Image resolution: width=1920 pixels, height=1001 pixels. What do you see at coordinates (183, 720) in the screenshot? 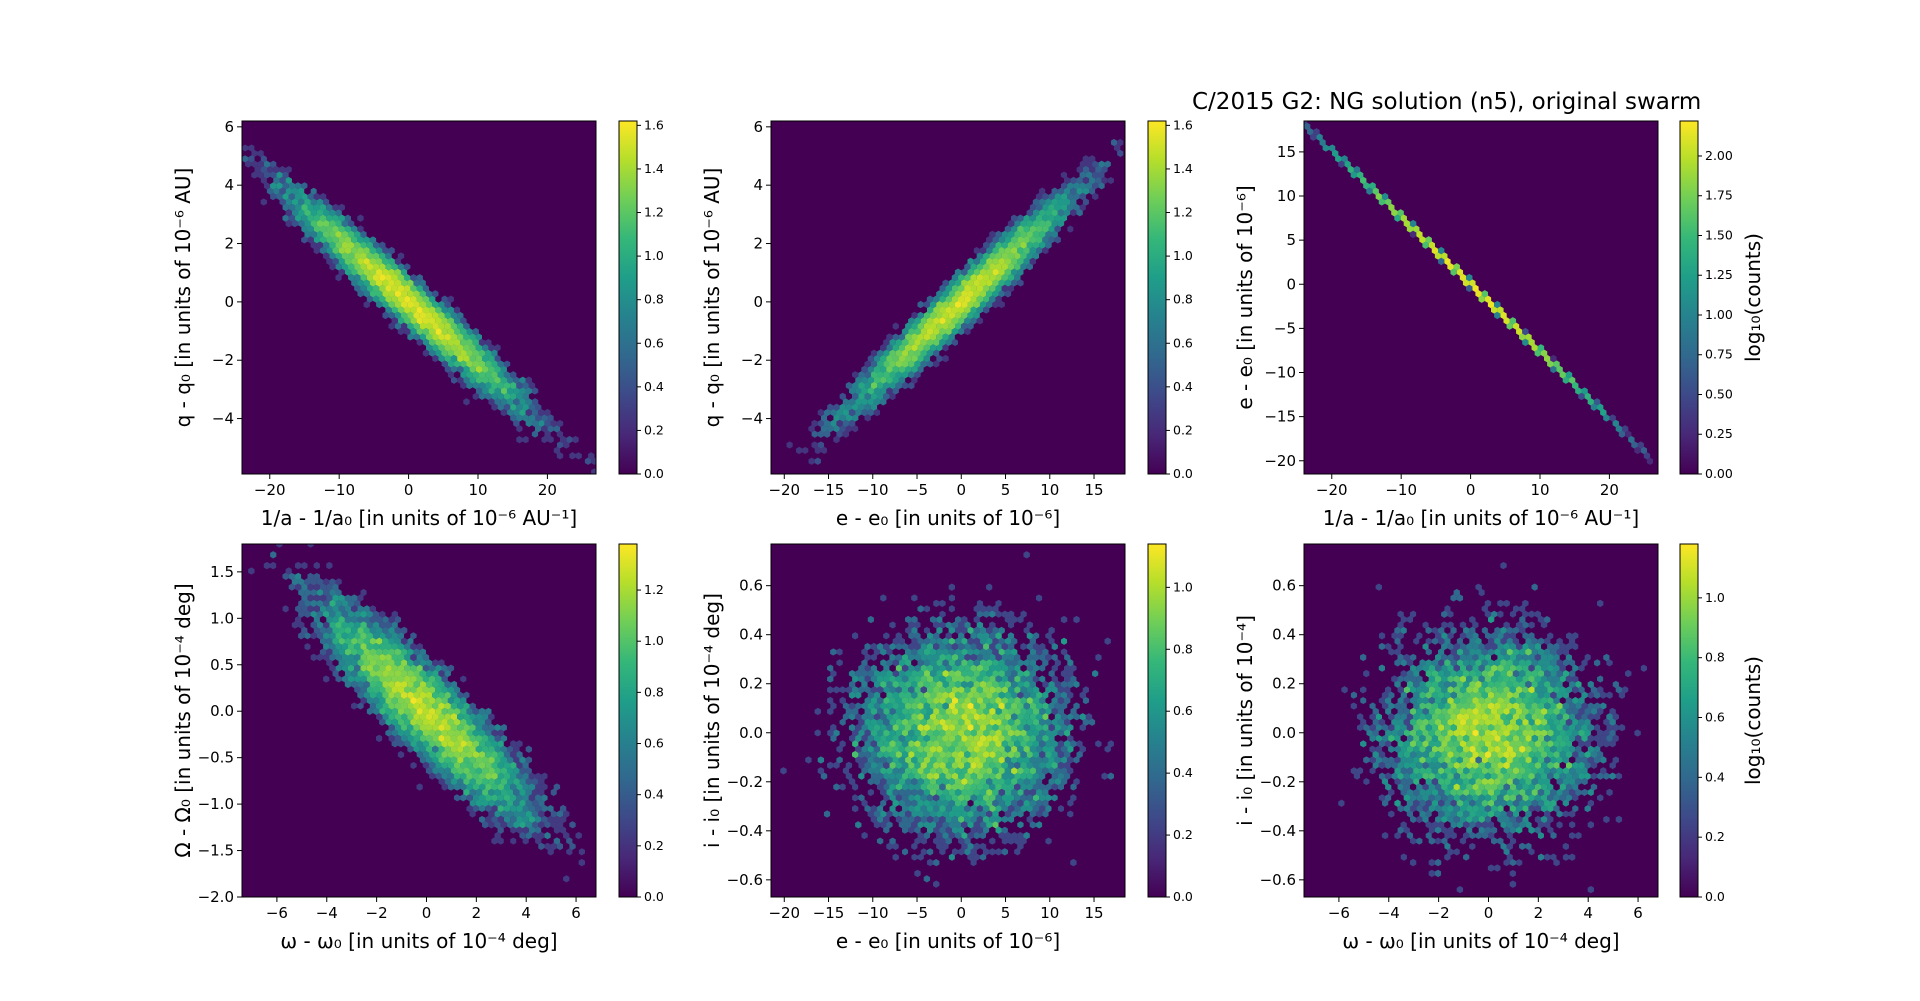
I see `y-axis-label: Ω - Ω₀ [in units of 10⁻⁴ deg]` at bounding box center [183, 720].